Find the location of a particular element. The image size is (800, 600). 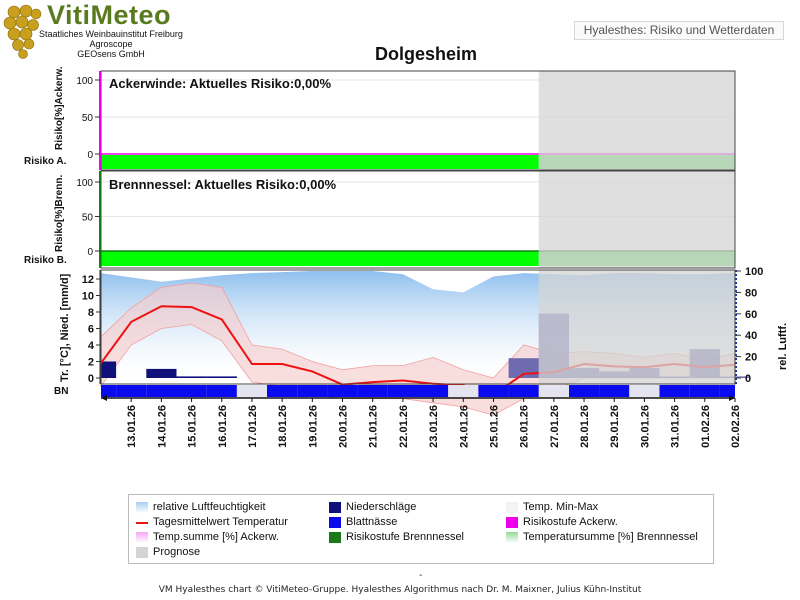

legend-label: Tagesmittelwert Temperatur is located at coordinates (220, 522).